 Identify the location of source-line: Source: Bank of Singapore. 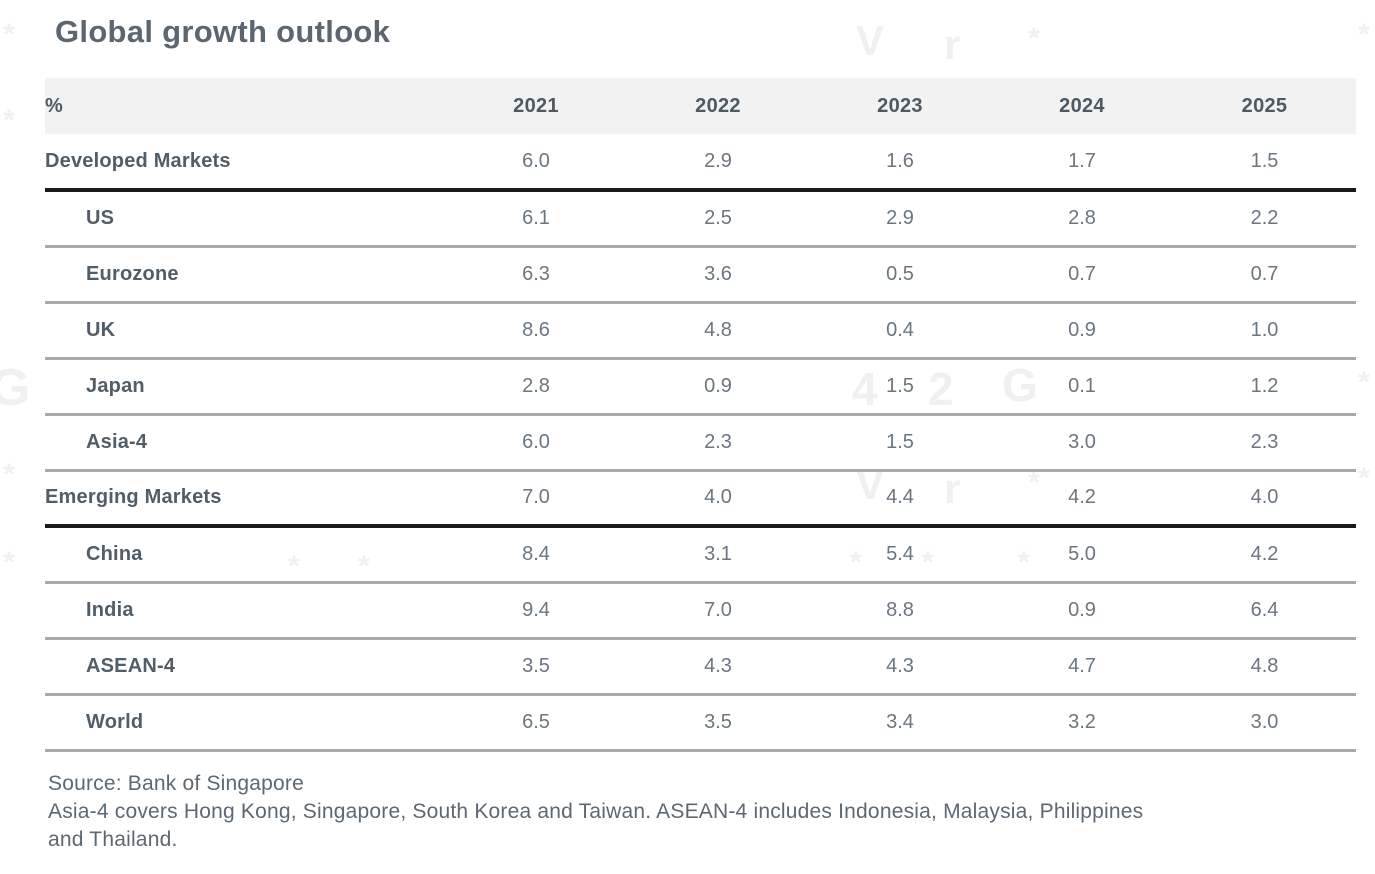
(176, 783).